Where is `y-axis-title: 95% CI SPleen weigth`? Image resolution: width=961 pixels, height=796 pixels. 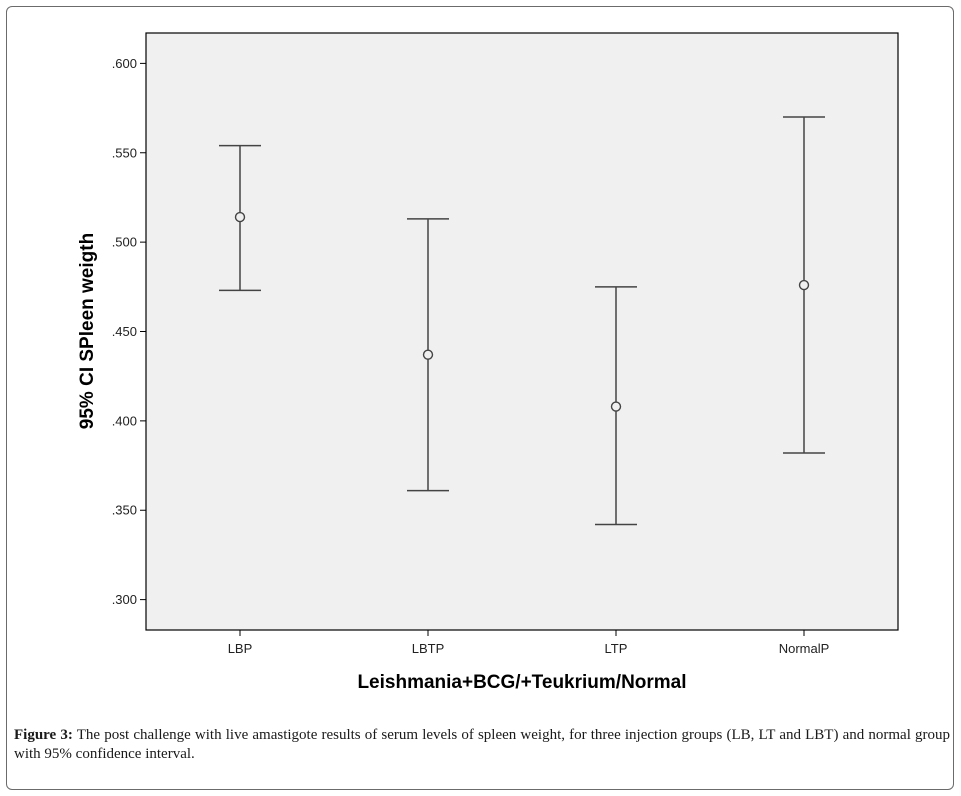 y-axis-title: 95% CI SPleen weigth is located at coordinates (87, 331).